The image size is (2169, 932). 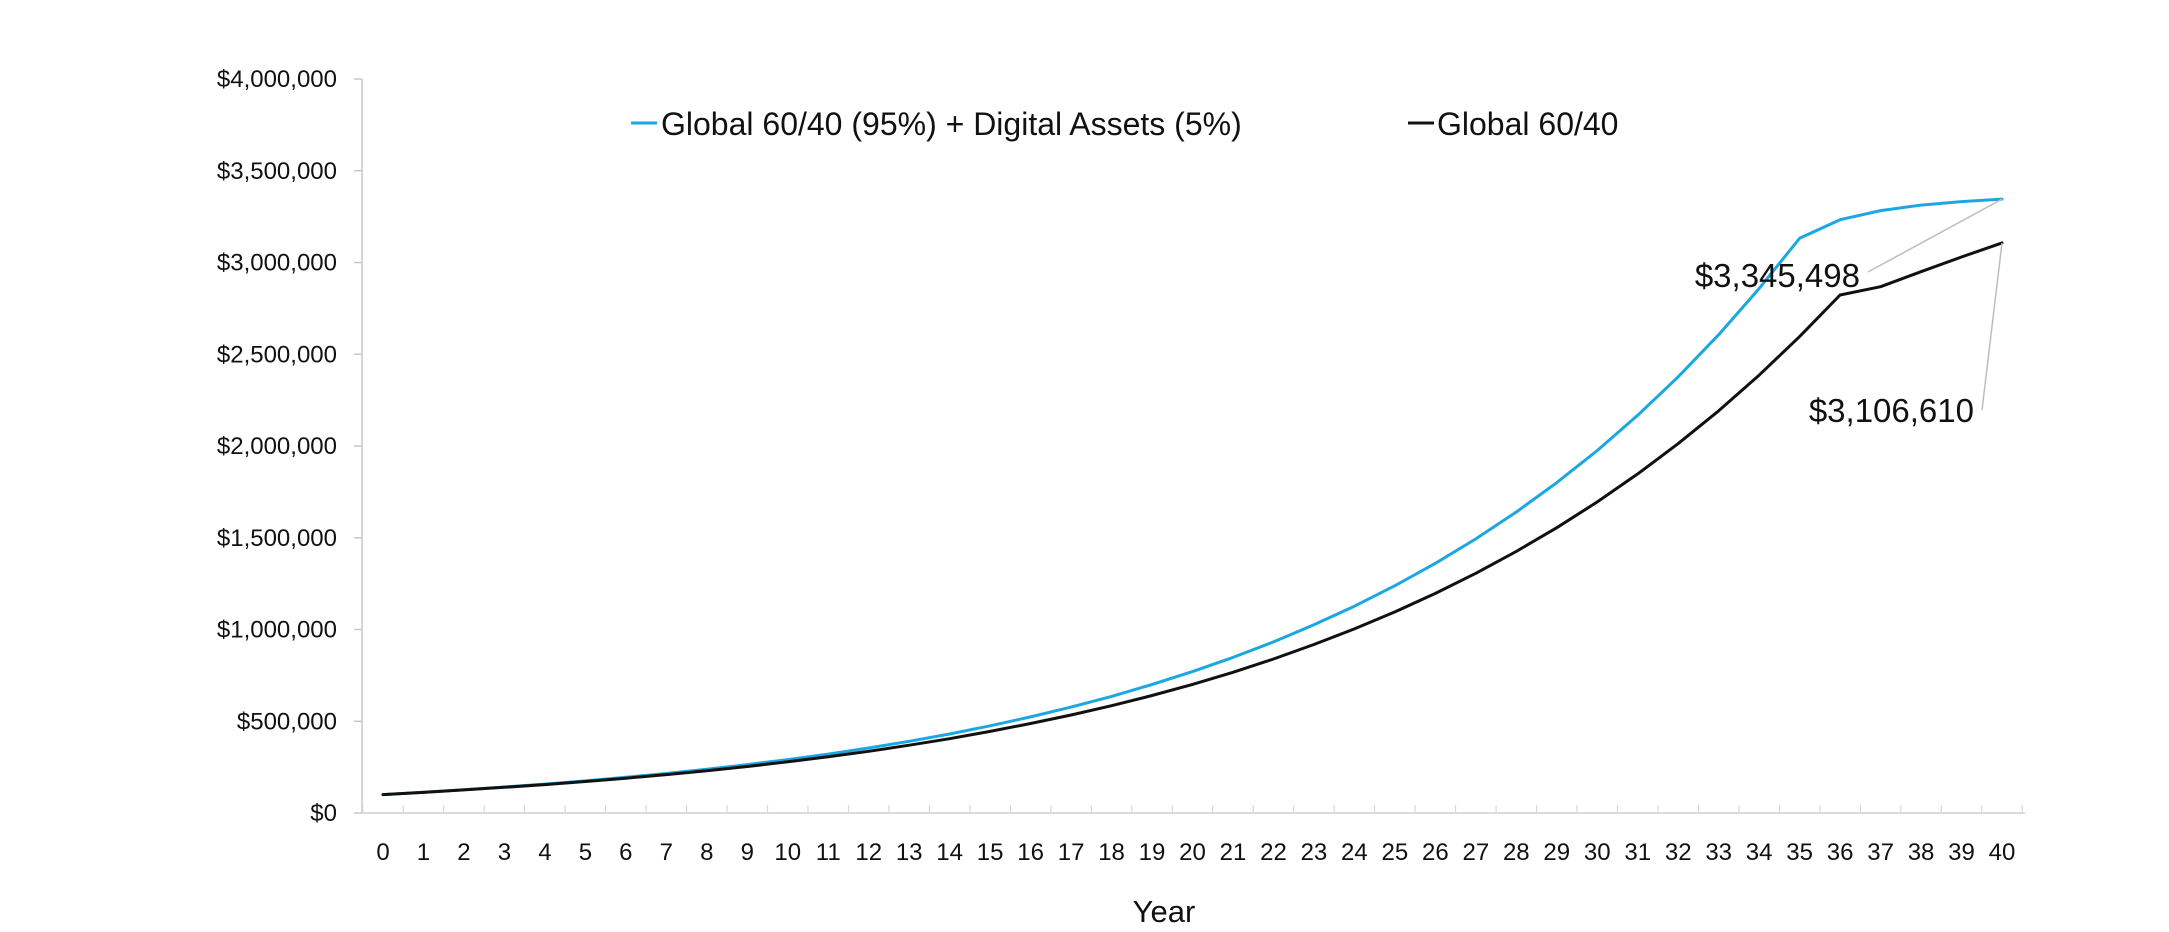 What do you see at coordinates (2002, 852) in the screenshot?
I see `x-tick-label: 40` at bounding box center [2002, 852].